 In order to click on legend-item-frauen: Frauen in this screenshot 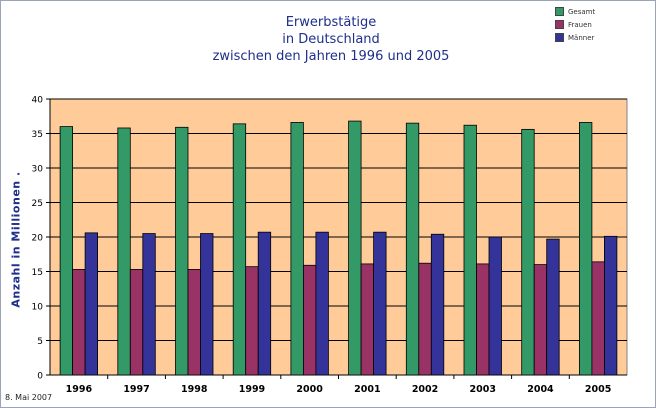, I will do `click(575, 24)`.